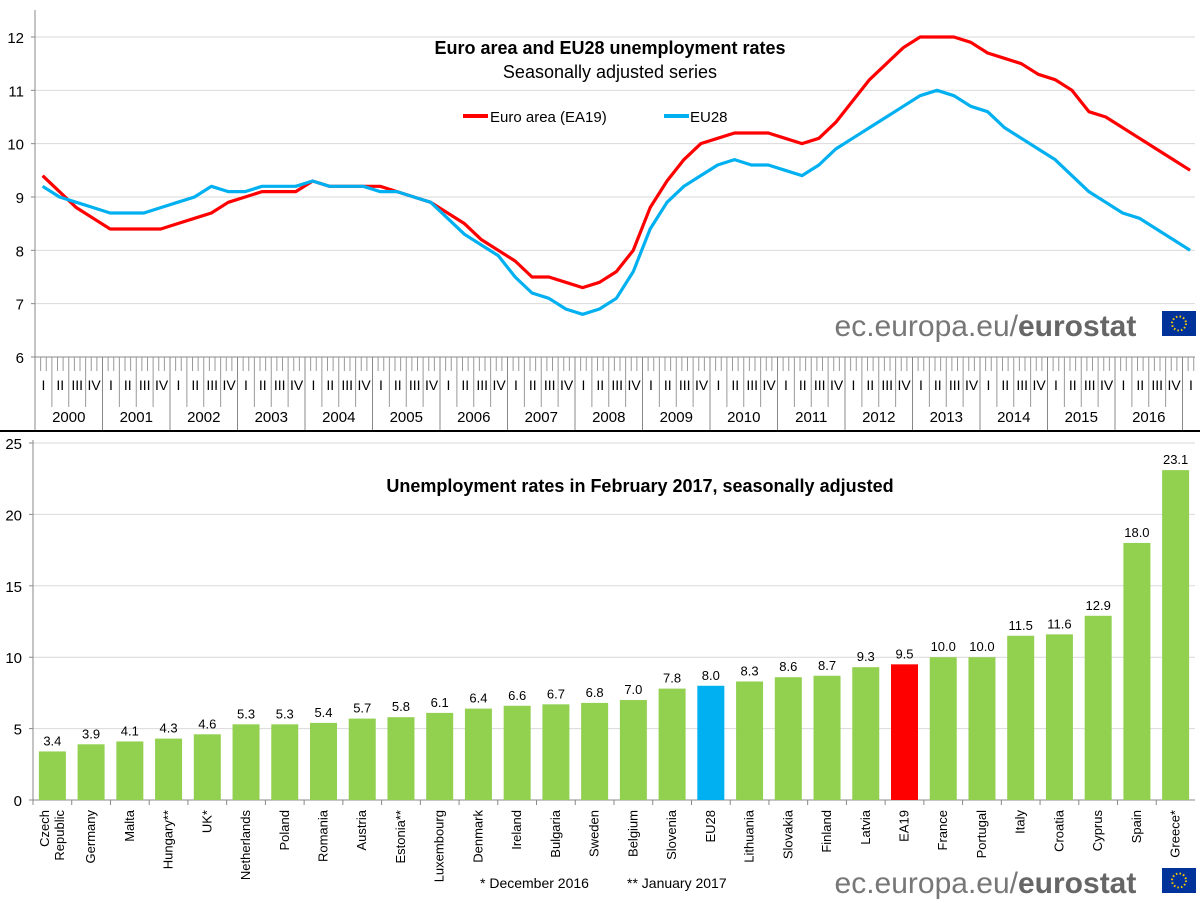 This screenshot has height=900, width=1200. Describe the element at coordinates (323, 761) in the screenshot. I see `bar-romania` at that location.